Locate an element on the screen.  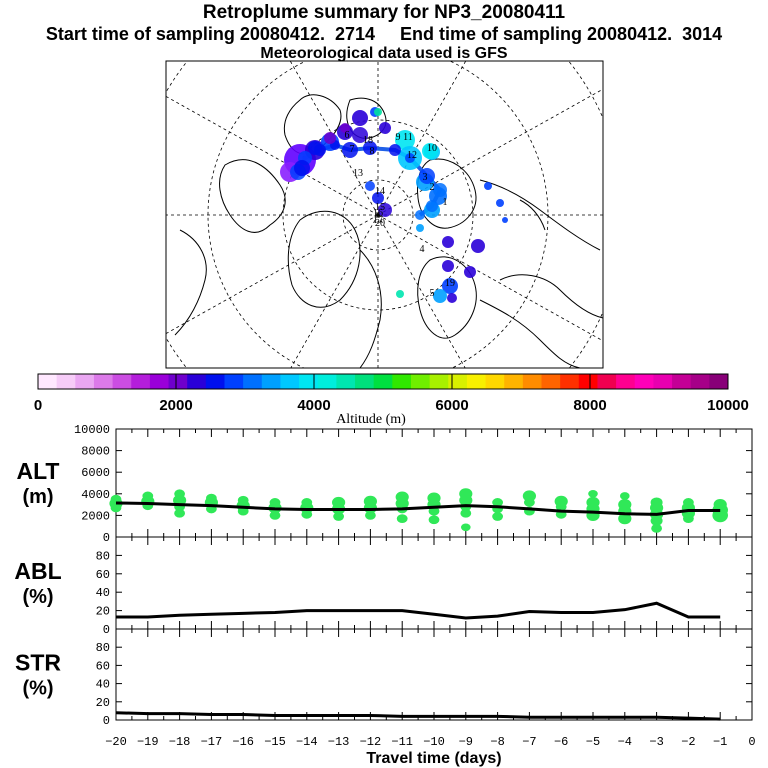
plume-day-label: 3 is located at coordinates (425, 177).